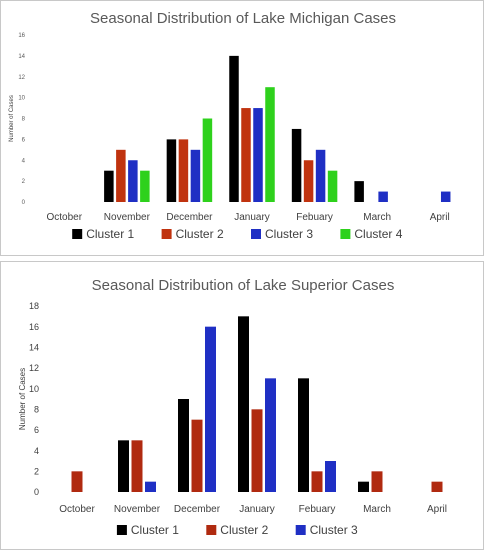  I want to click on michigan-bar-cluster-4-january, so click(270, 144).